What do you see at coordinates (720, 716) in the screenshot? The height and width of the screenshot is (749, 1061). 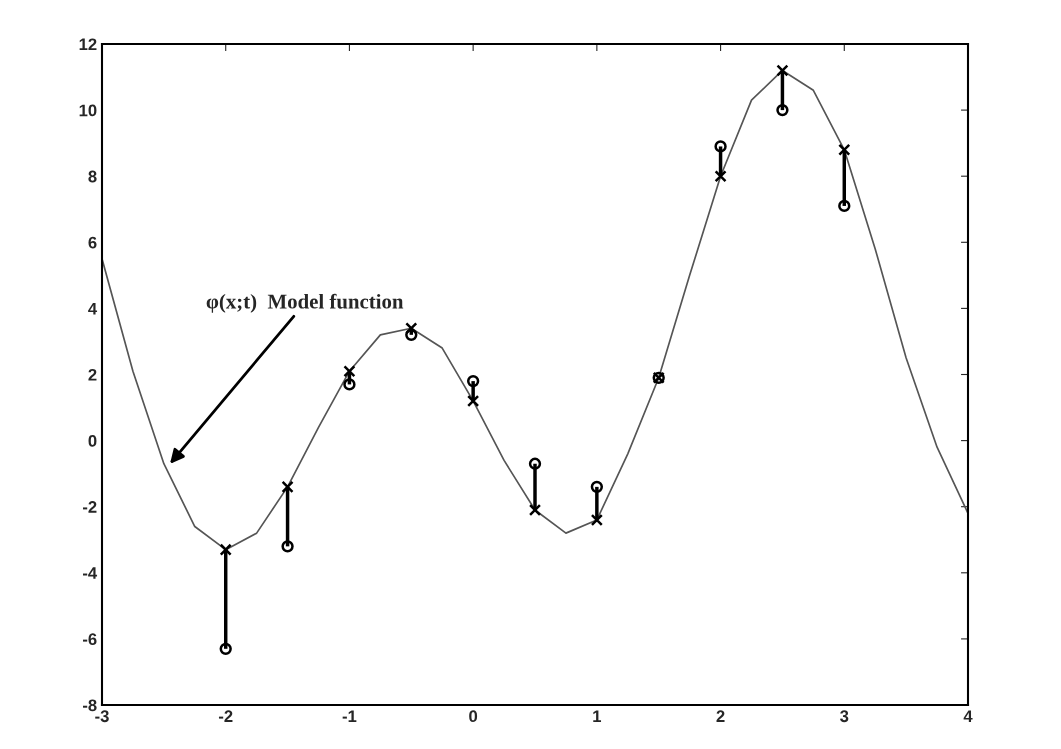 I see `x-tick-label: 2` at bounding box center [720, 716].